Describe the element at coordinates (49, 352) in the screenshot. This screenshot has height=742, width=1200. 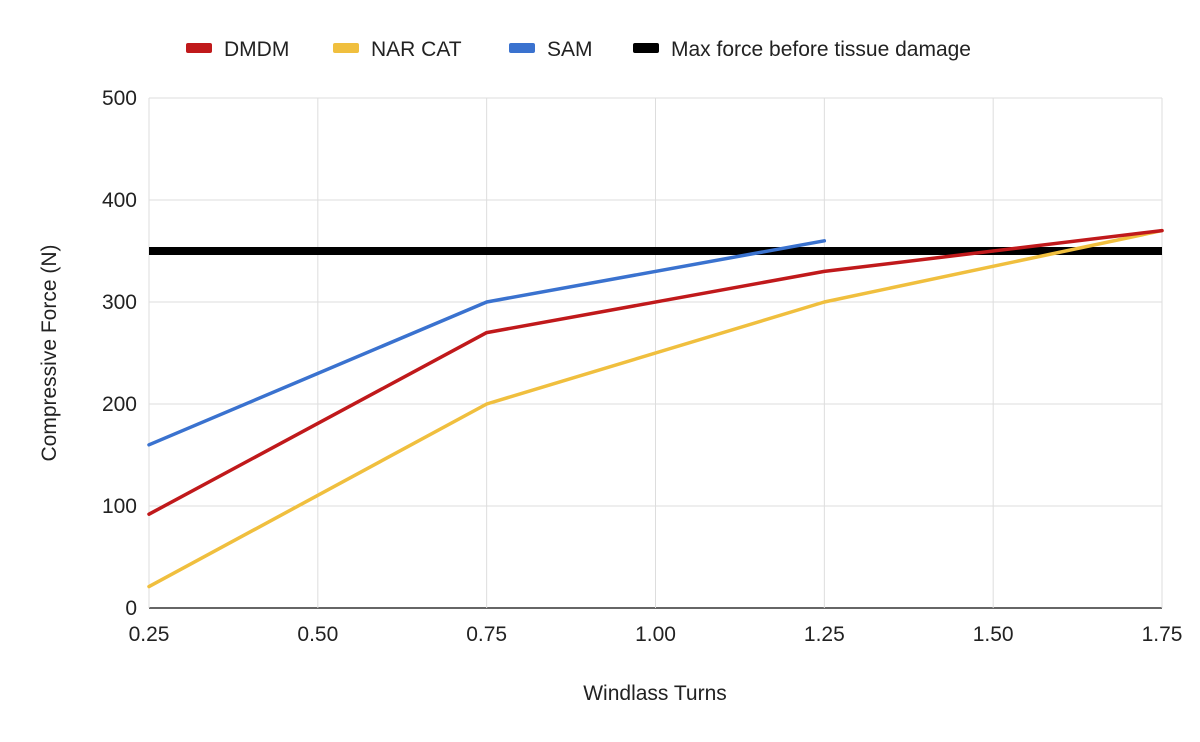
I see `y-axis-title: Compressive Force (N)` at that location.